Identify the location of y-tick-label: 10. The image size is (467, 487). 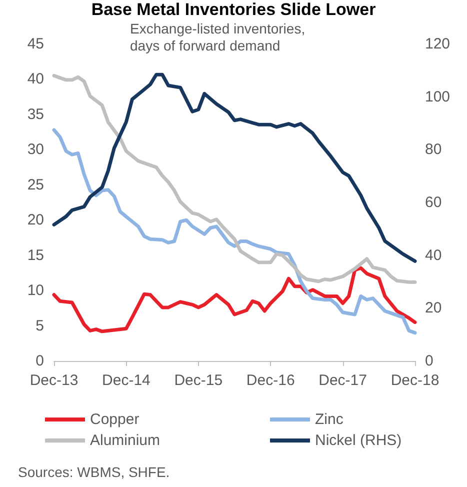
(35, 291).